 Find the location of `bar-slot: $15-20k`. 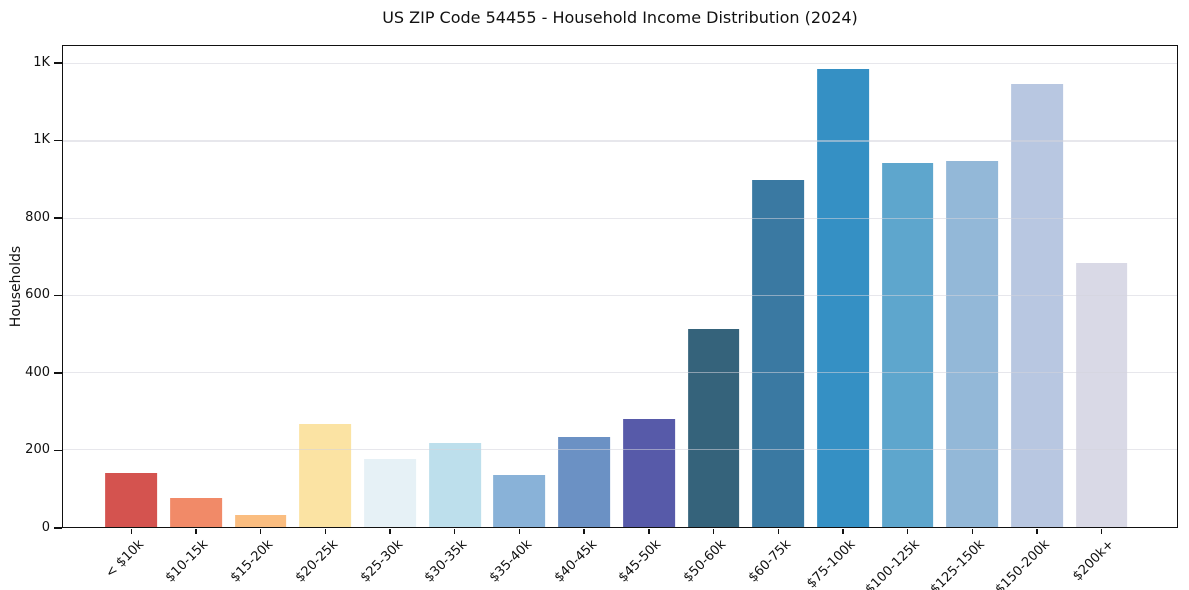

bar-slot: $15-20k is located at coordinates (260, 315).